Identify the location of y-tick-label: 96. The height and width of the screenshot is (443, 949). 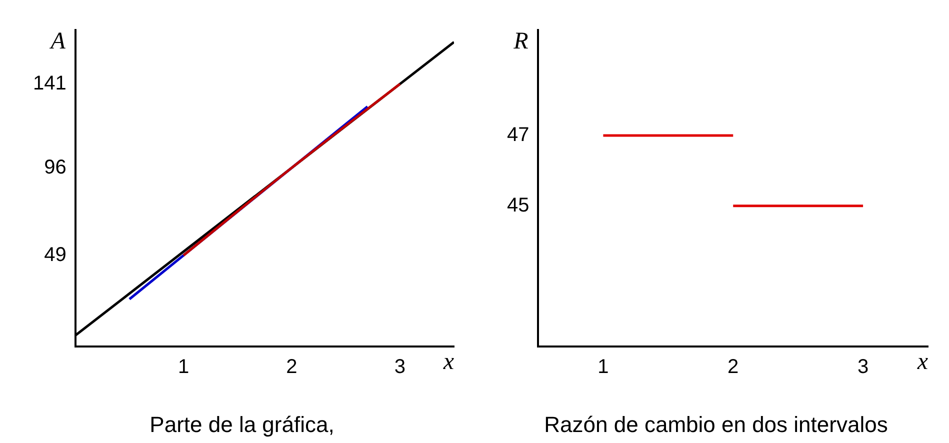
(55, 167).